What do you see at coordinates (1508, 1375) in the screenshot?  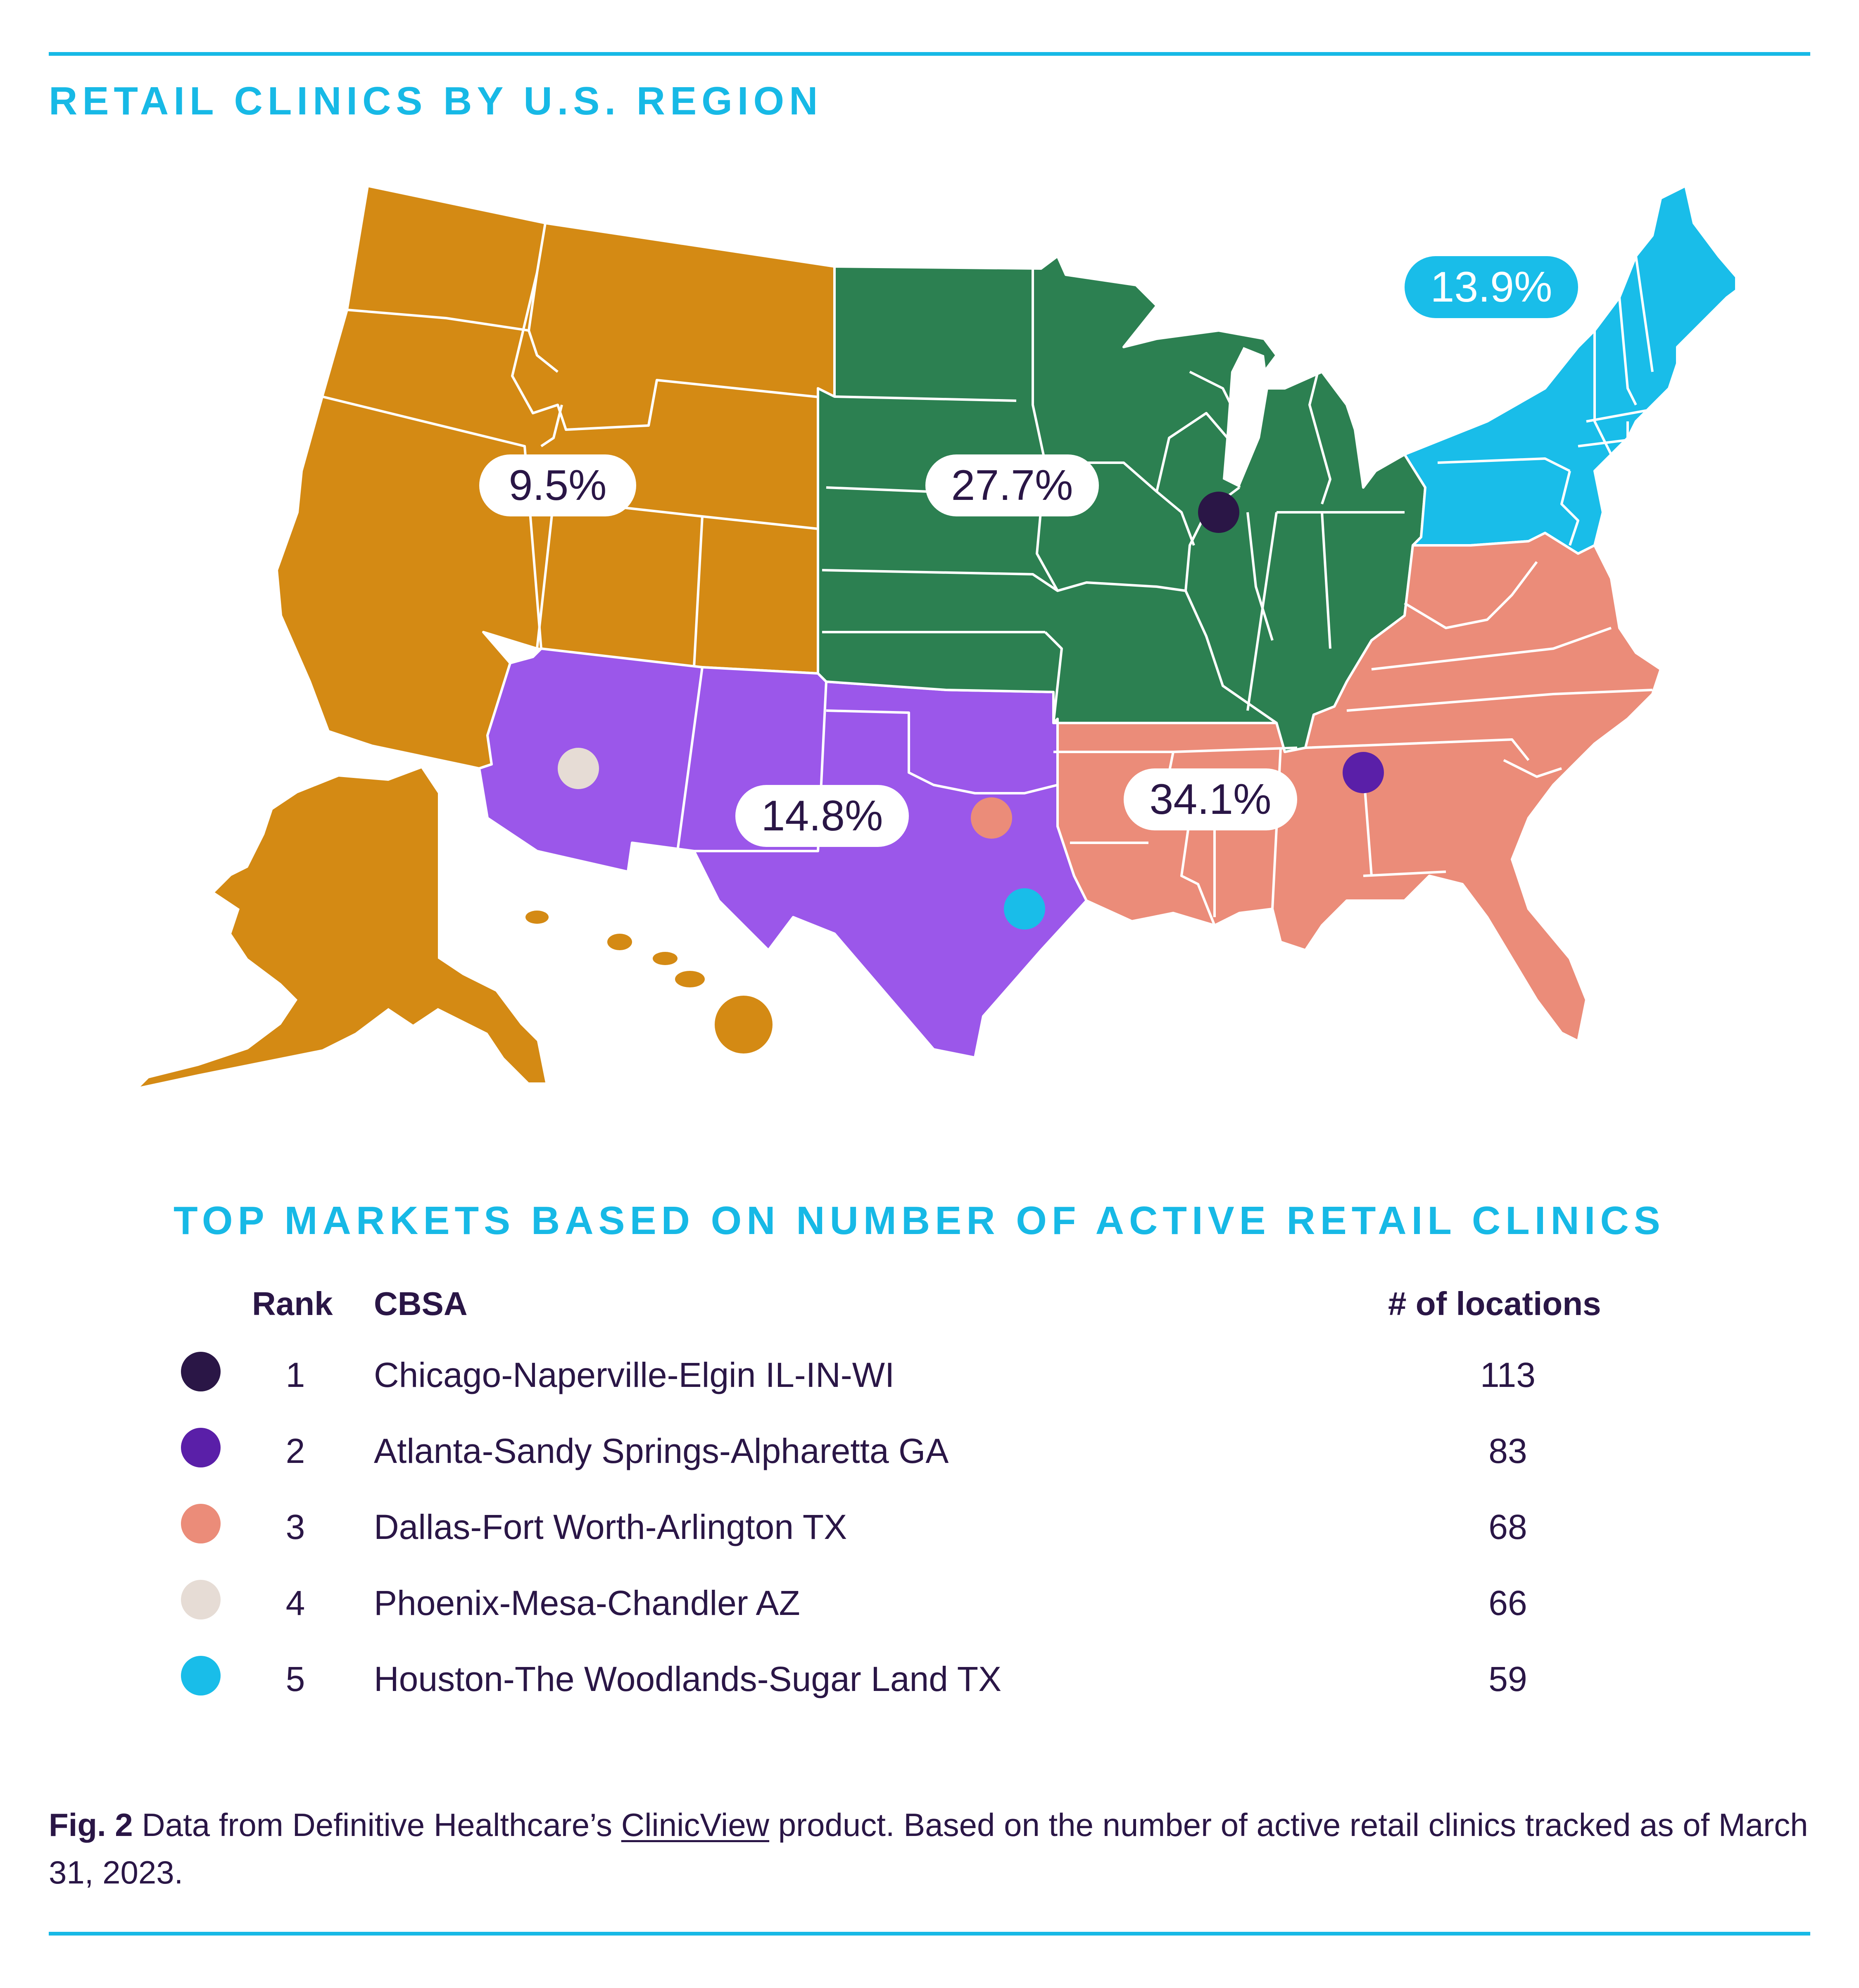 I see `row-locations: 113` at bounding box center [1508, 1375].